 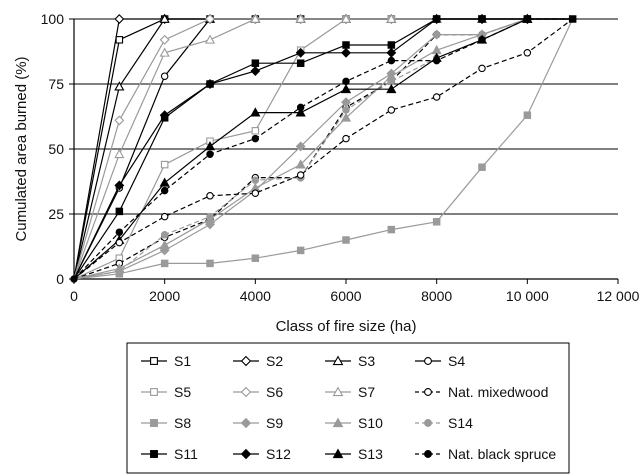 I want to click on legend-item-s6: S6, so click(x=258, y=392).